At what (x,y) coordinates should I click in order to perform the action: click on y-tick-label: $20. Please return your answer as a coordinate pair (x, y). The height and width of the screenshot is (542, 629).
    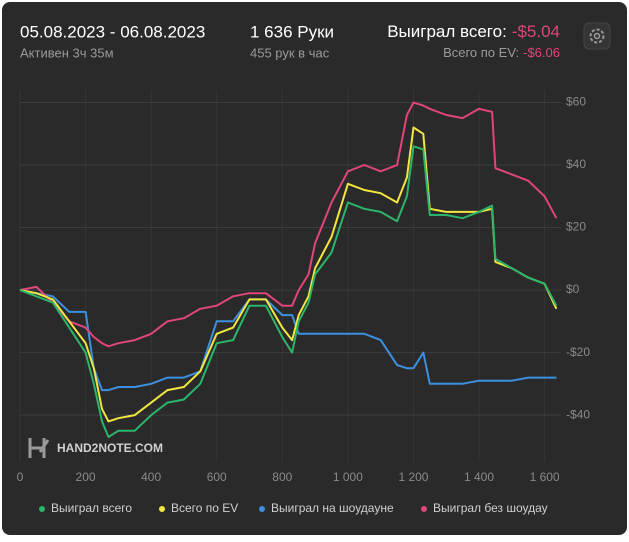
    Looking at the image, I should click on (576, 227).